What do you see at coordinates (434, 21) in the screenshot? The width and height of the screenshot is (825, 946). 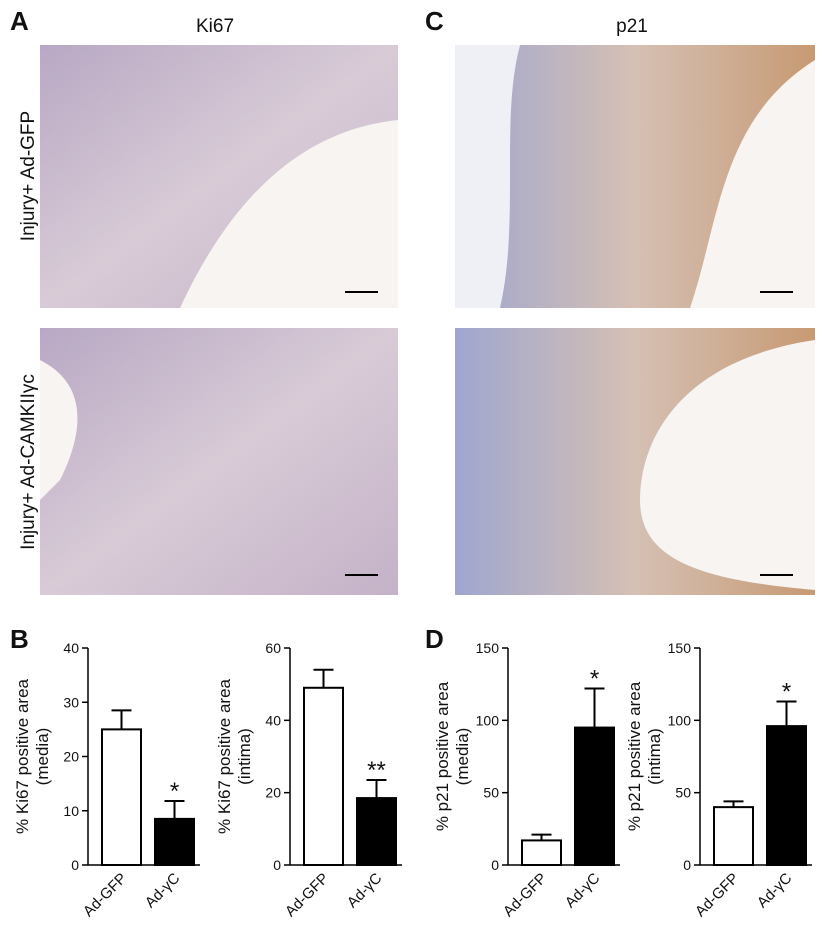 I see `panel-label: C` at bounding box center [434, 21].